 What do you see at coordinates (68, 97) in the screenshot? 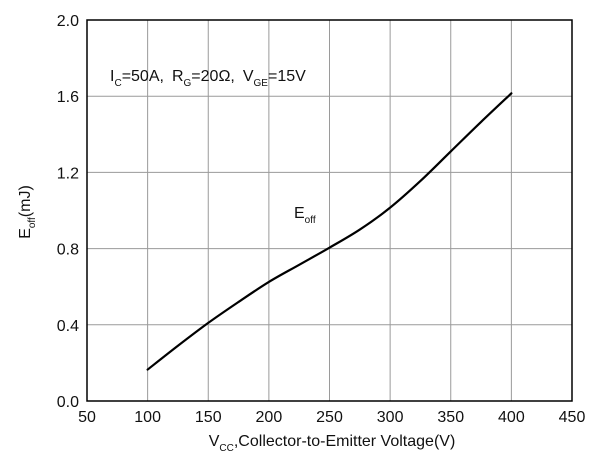
I see `y-tick-label-4: 1.6` at bounding box center [68, 97].